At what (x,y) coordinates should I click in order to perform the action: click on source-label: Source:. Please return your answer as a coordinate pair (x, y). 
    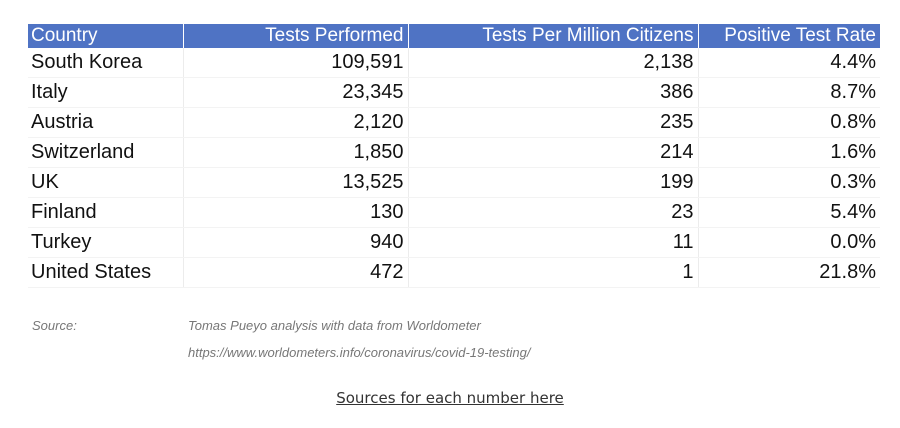
    Looking at the image, I should click on (54, 325).